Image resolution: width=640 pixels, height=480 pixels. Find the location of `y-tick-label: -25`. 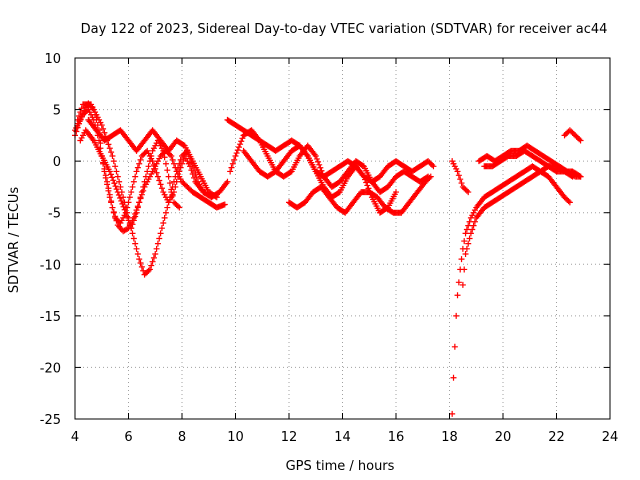

y-tick-label: -25 is located at coordinates (50, 420).